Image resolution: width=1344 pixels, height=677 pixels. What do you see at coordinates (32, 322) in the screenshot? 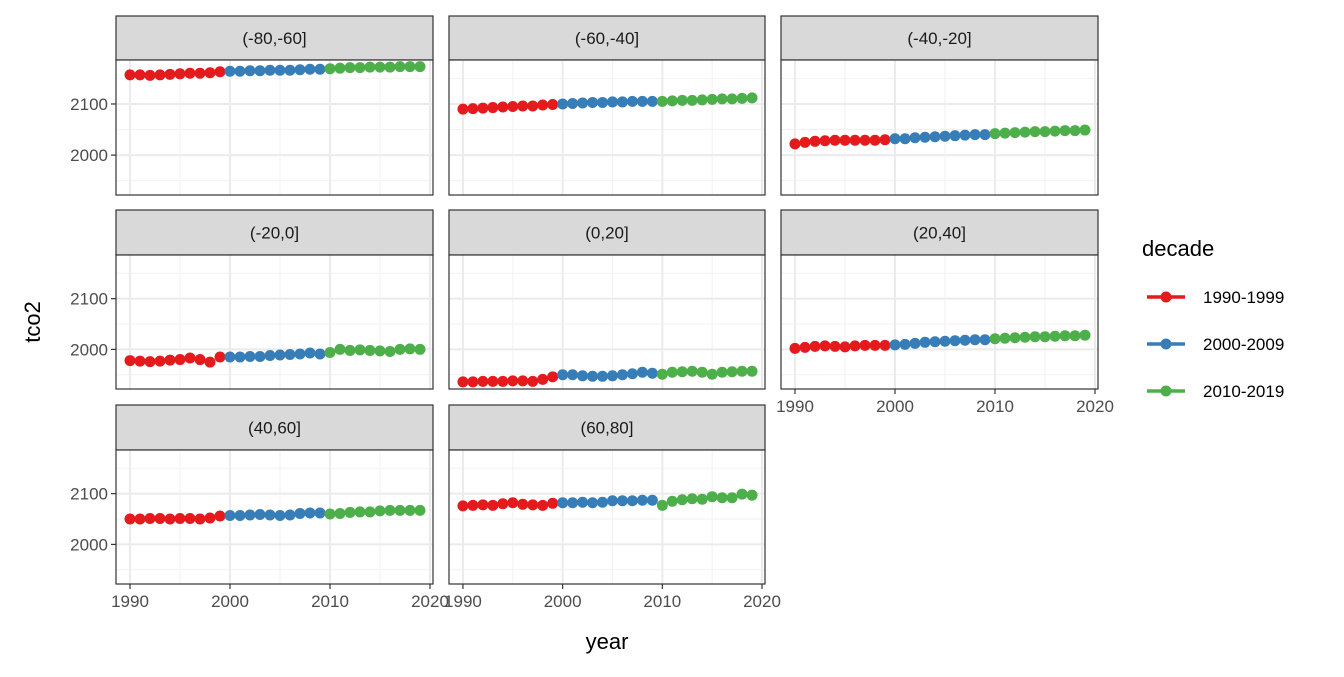
I see `y-axis-title: tco2` at bounding box center [32, 322].